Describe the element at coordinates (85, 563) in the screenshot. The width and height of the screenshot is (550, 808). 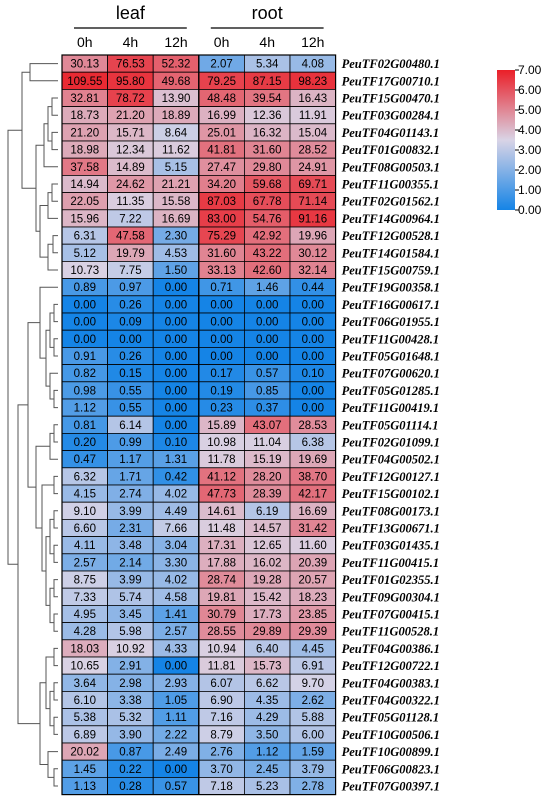
I see `cell-value: 2.57` at that location.